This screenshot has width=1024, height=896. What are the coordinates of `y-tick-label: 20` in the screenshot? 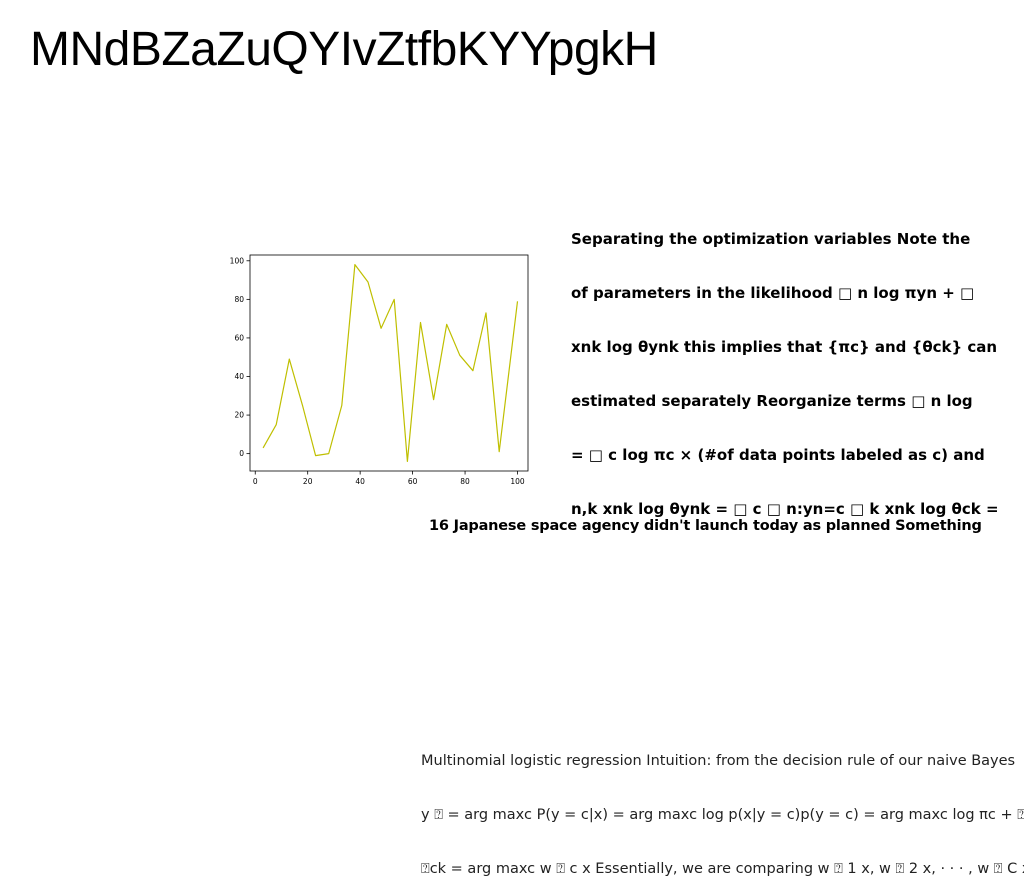 It's located at (239, 415).